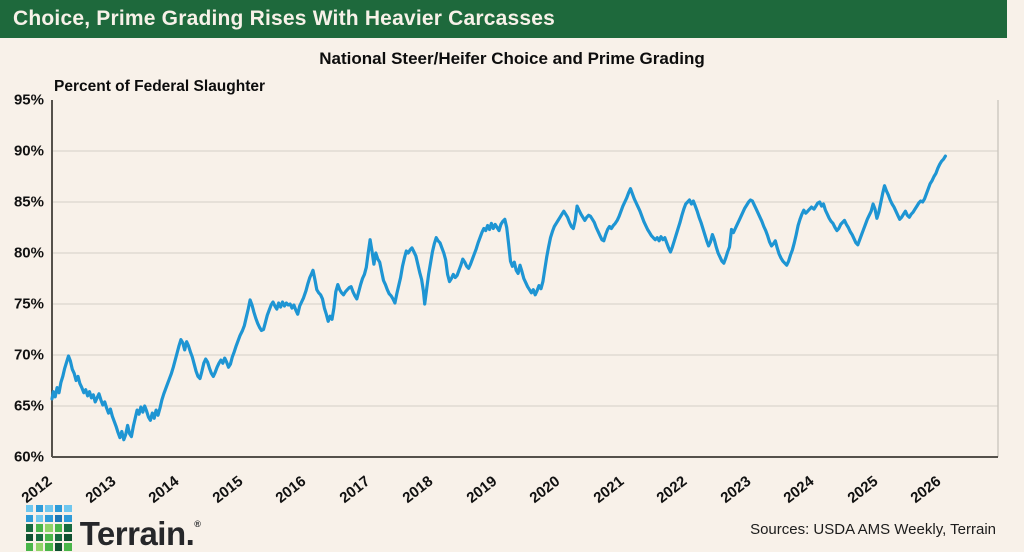 The width and height of the screenshot is (1024, 552). I want to click on y-tick-label: 75%, so click(28, 304).